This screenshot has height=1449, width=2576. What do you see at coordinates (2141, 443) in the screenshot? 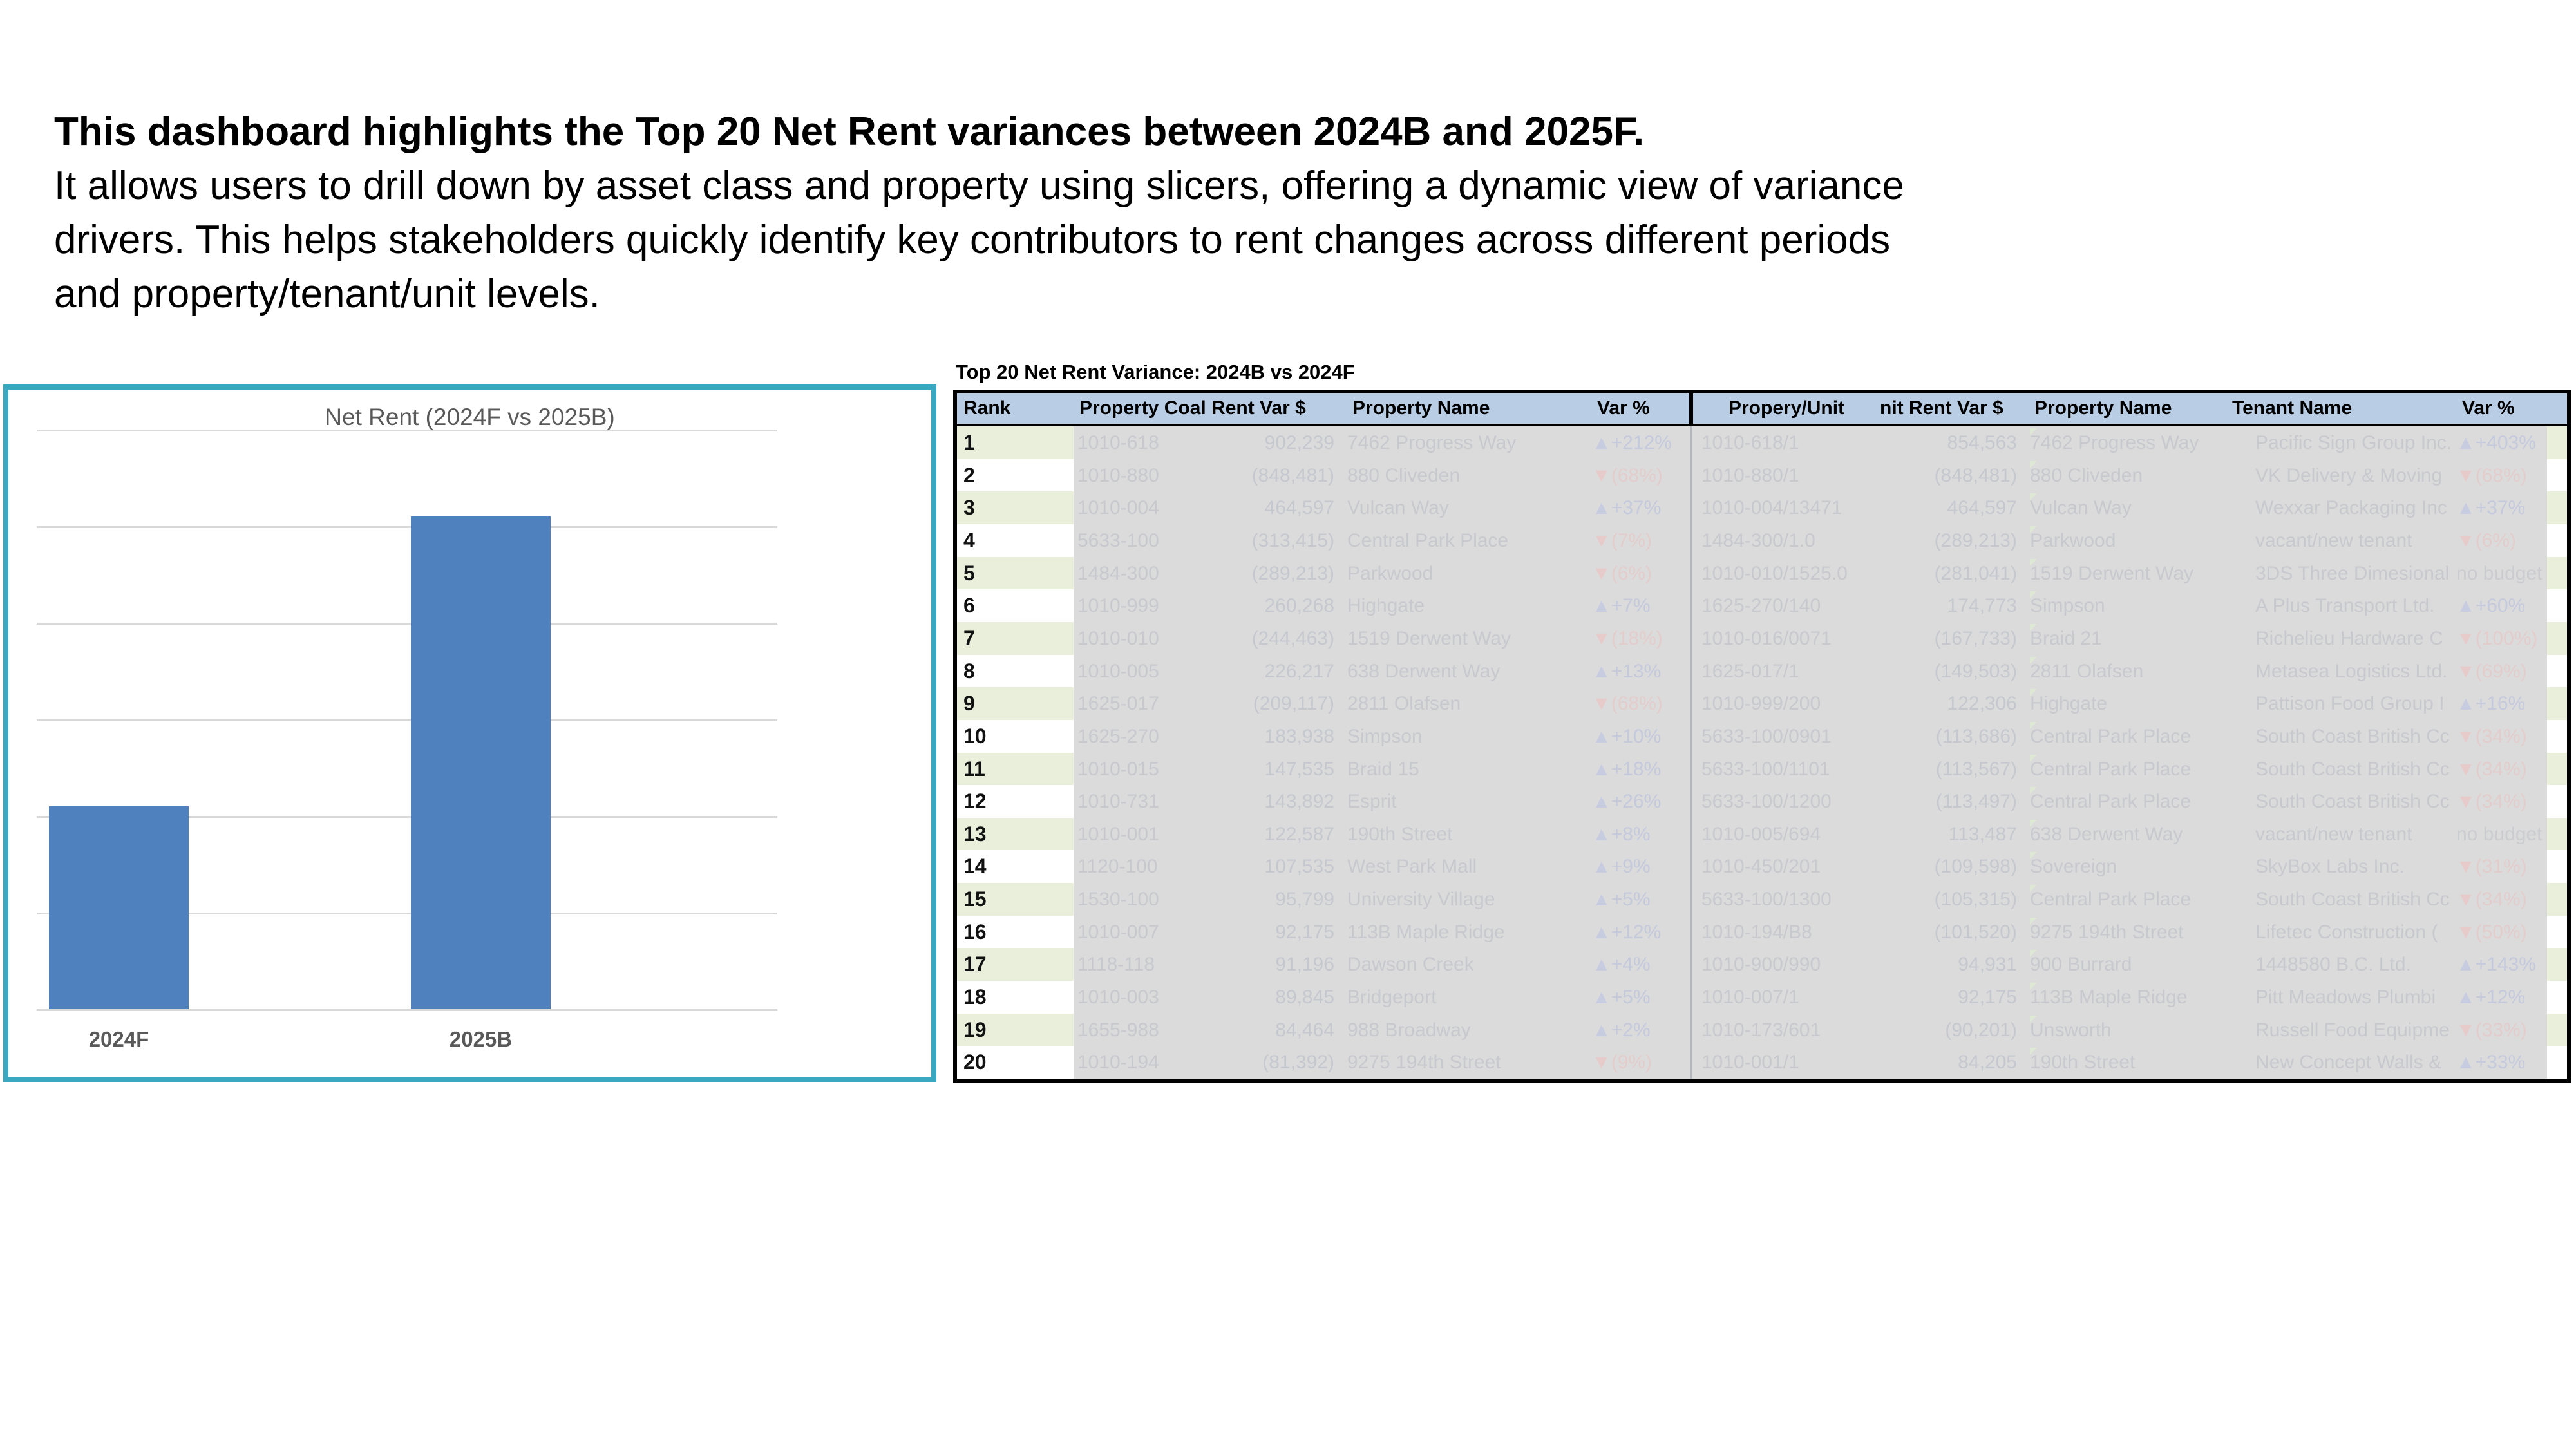
I see `cell-property-name-2: 7462 Progress Way` at bounding box center [2141, 443].